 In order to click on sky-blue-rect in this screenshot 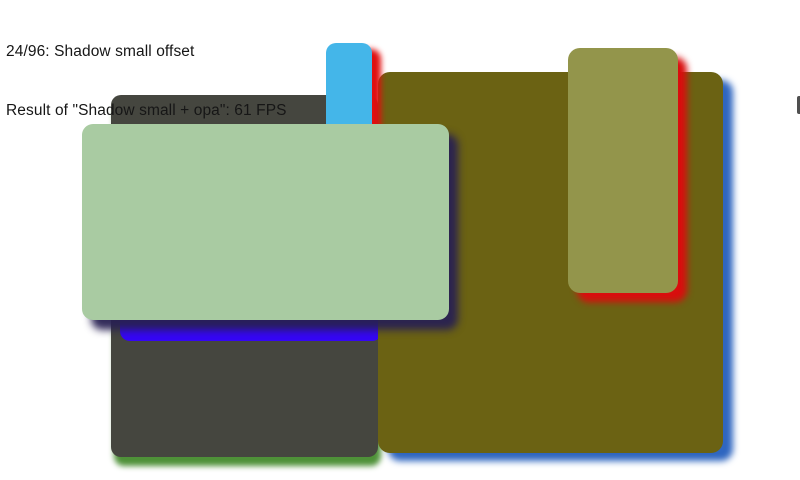, I will do `click(349, 89)`.